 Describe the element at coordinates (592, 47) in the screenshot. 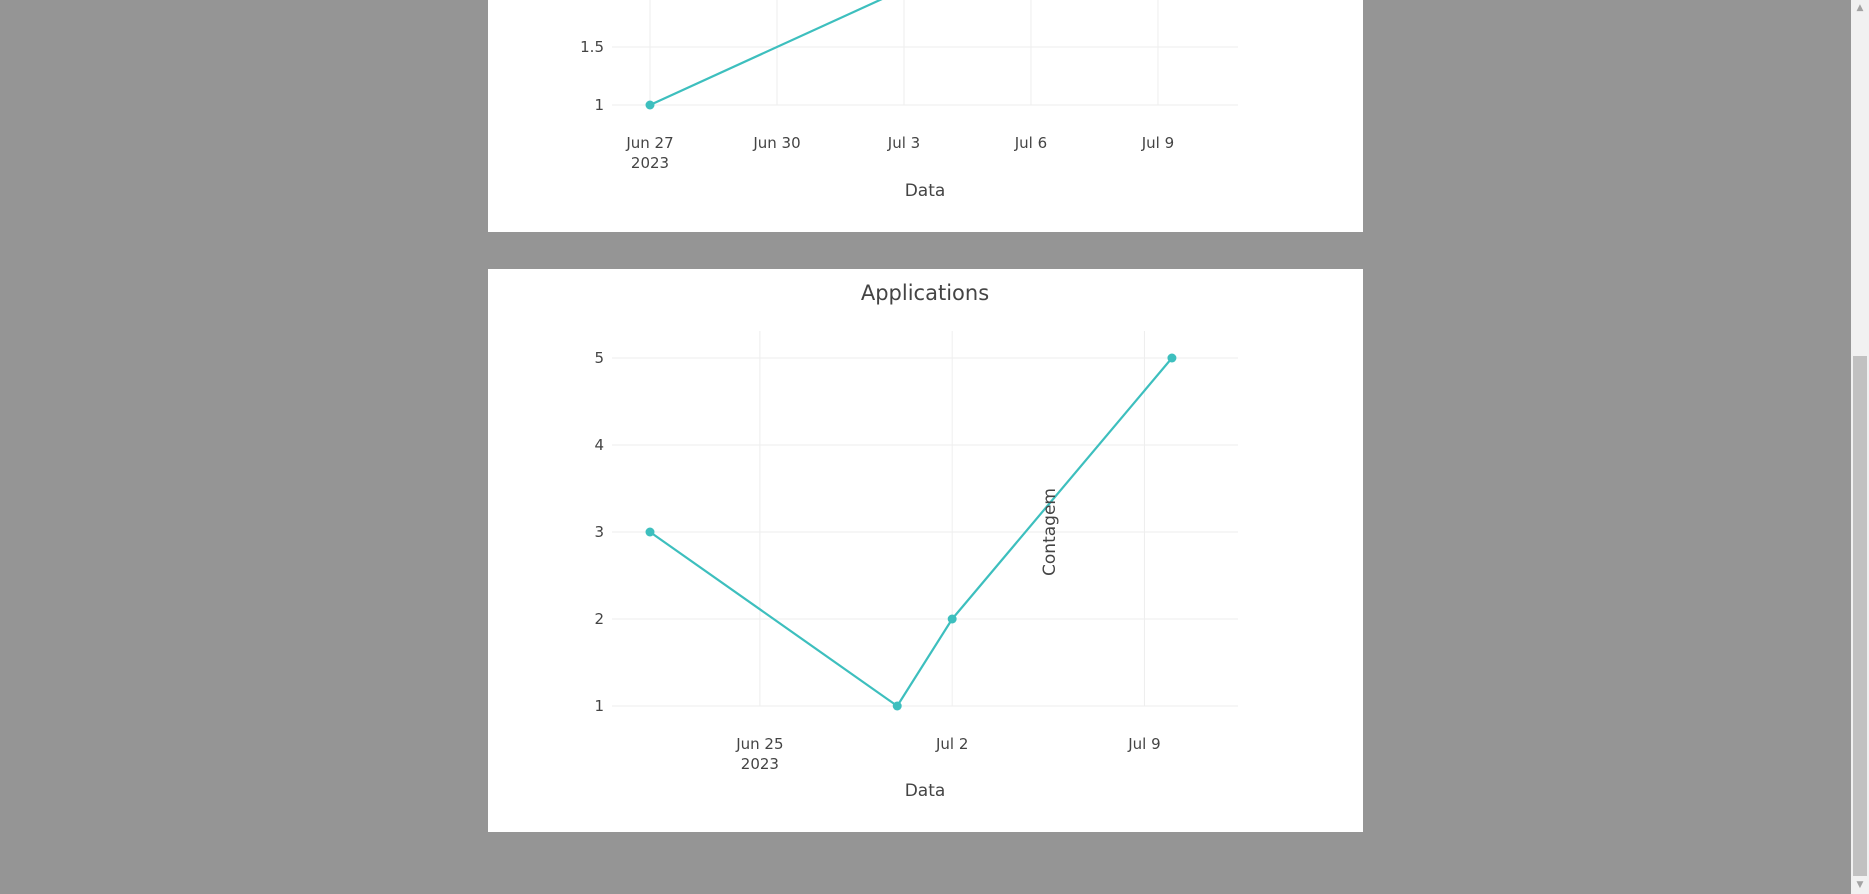

I see `y-tick-label: 1.5` at that location.